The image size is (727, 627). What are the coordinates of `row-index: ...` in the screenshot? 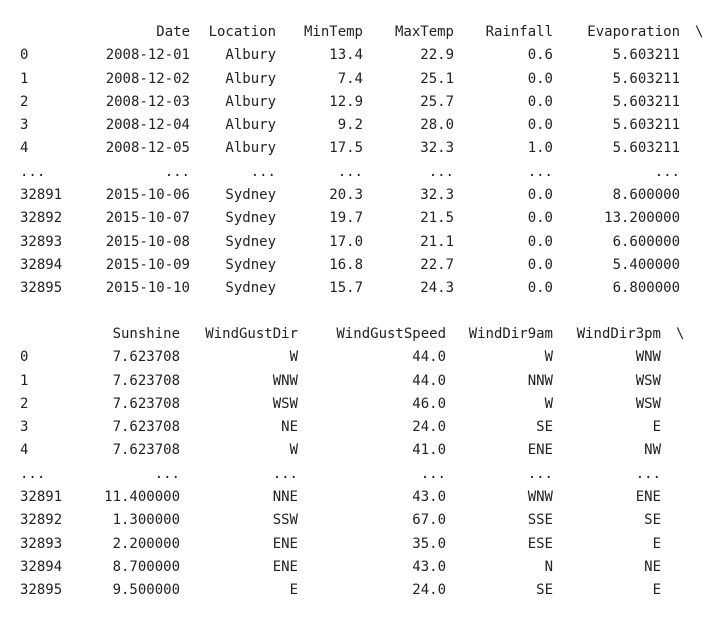 It's located at (33, 171).